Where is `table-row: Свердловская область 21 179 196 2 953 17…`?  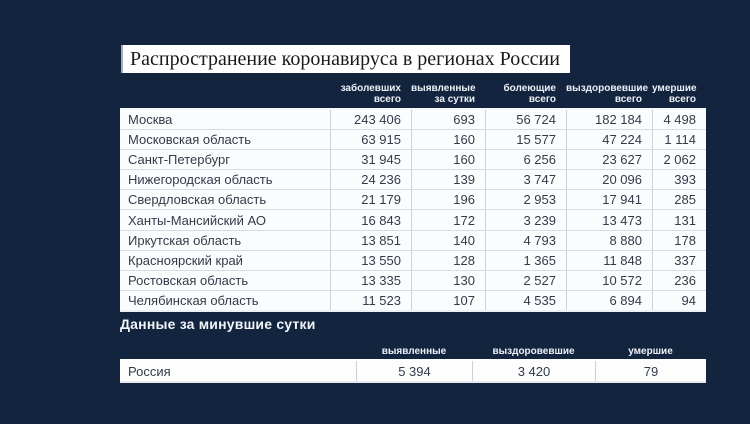 table-row: Свердловская область 21 179 196 2 953 17… is located at coordinates (413, 199).